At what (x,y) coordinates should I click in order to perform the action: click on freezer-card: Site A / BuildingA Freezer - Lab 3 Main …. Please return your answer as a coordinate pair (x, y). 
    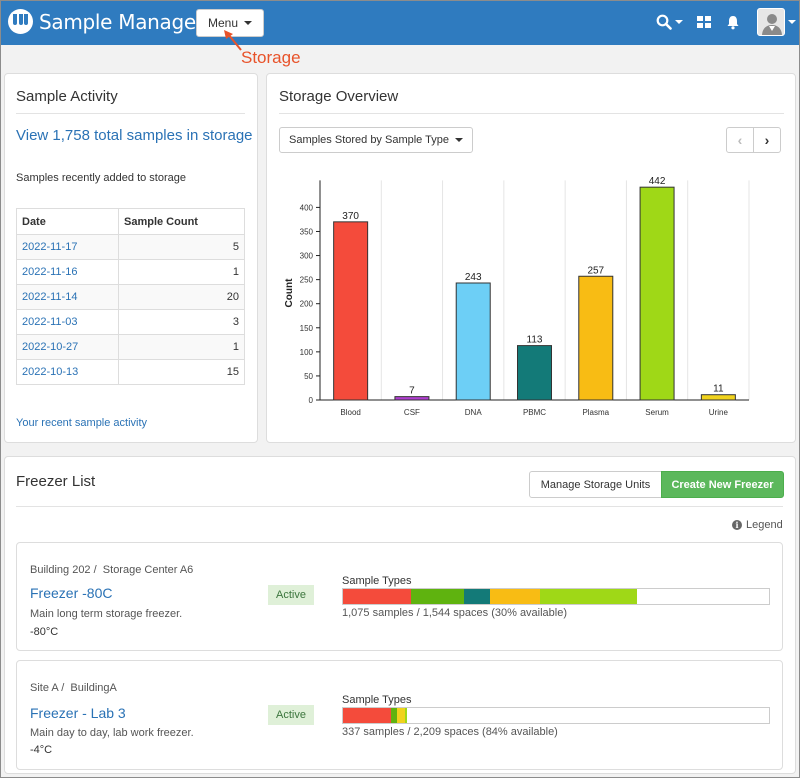
    Looking at the image, I should click on (399, 715).